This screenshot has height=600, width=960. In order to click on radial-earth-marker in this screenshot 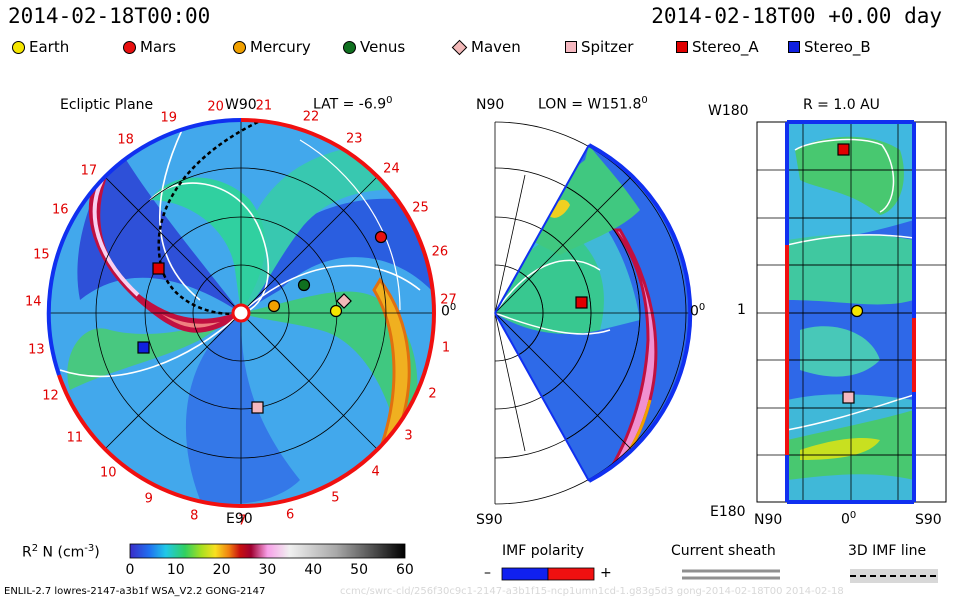, I will do `click(857, 311)`.